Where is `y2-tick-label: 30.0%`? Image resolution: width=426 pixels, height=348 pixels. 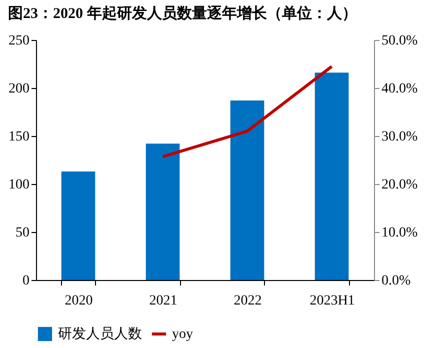
y2-tick-label: 30.0% is located at coordinates (400, 137).